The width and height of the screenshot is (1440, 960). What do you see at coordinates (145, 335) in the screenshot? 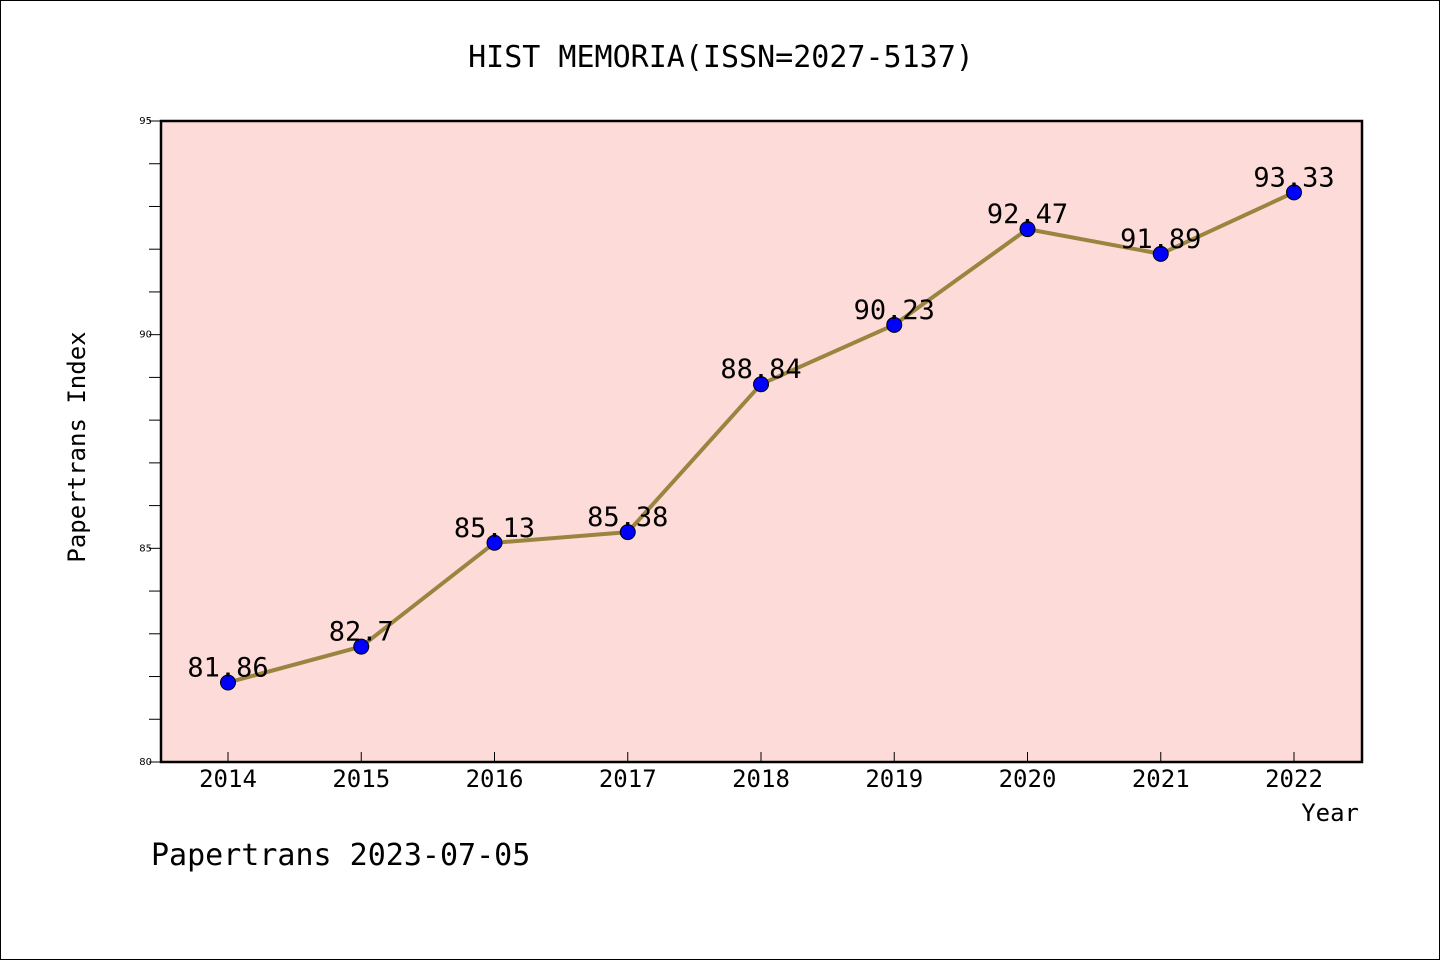
I see `y-tick-label: 90` at bounding box center [145, 335].